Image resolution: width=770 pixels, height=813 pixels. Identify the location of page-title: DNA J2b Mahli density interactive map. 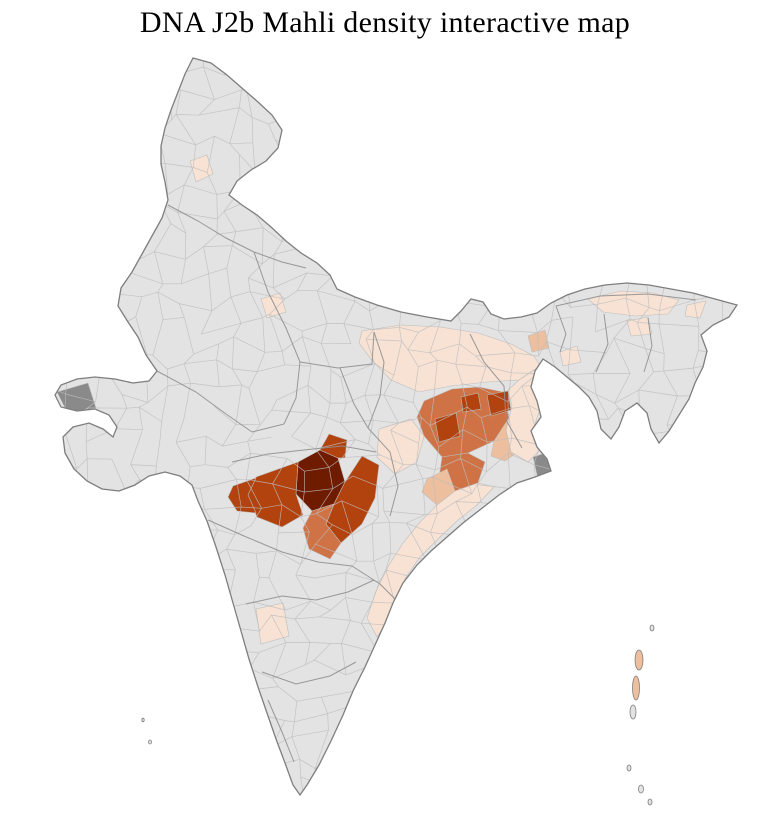
(385, 22).